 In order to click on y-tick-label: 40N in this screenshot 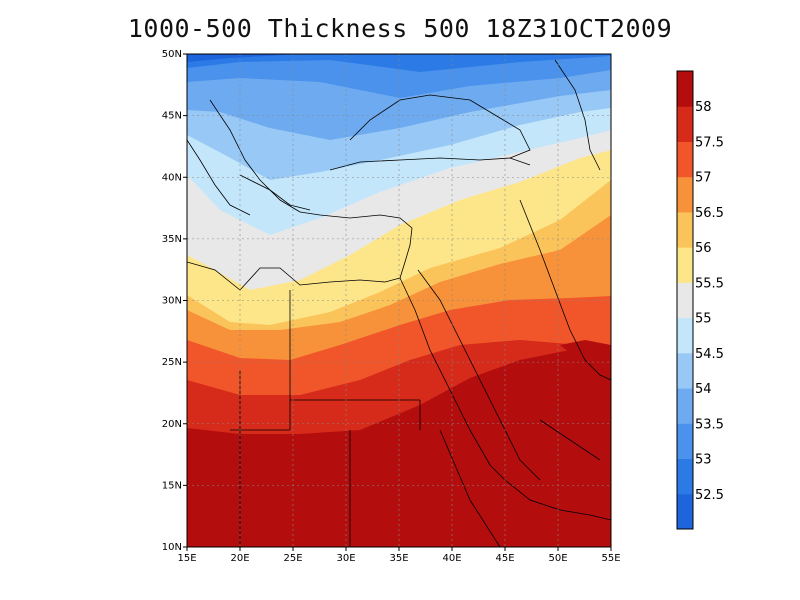, I will do `click(172, 177)`.